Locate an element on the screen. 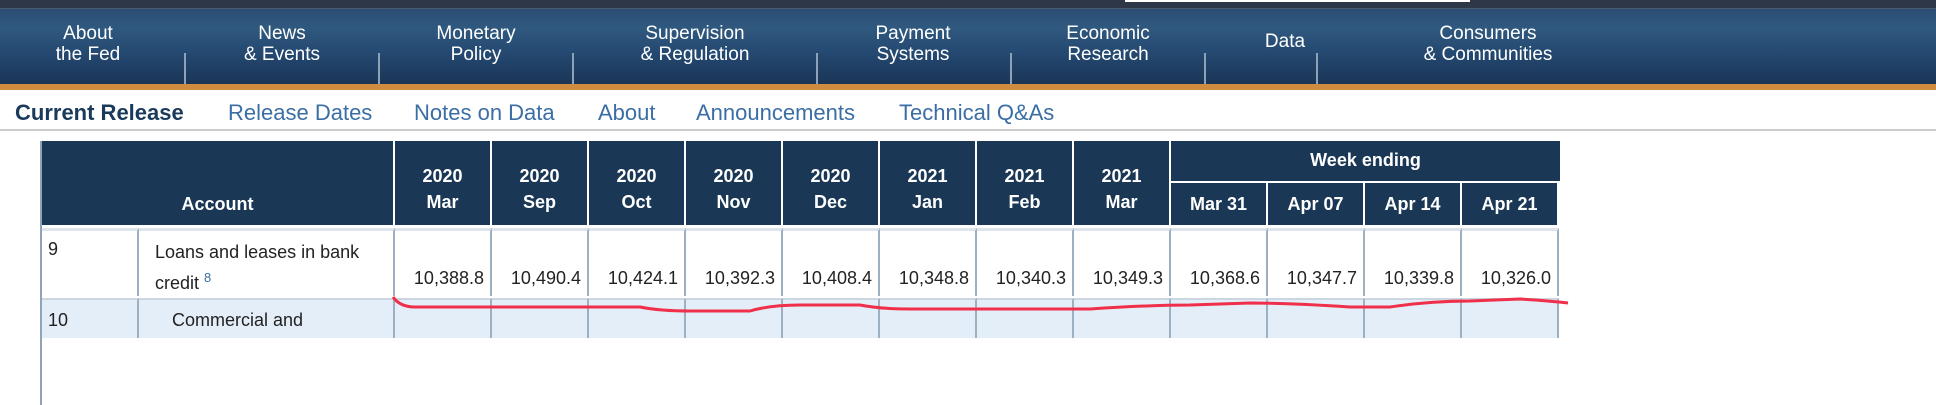 Image resolution: width=1936 pixels, height=405 pixels. row-number: 9 is located at coordinates (90, 262).